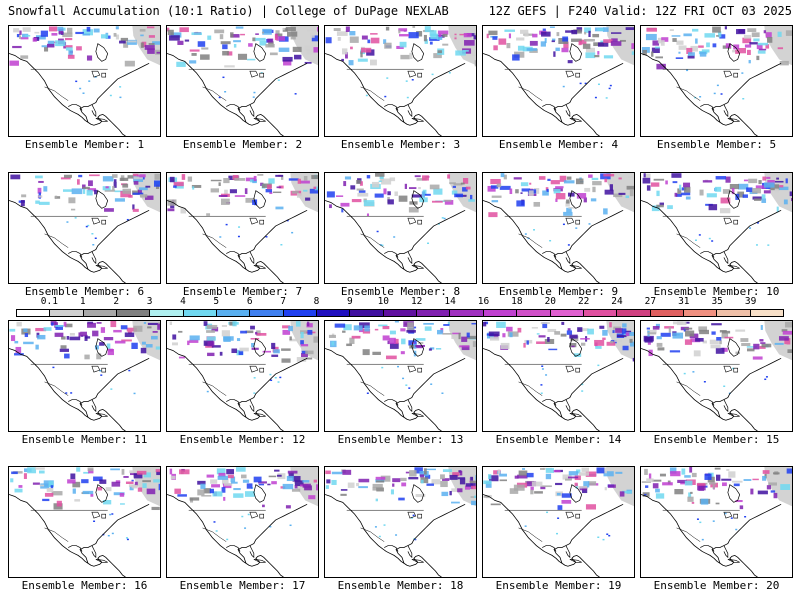  Describe the element at coordinates (558, 439) in the screenshot. I see `ensemble-member-label: Ensemble Member: 14` at that location.